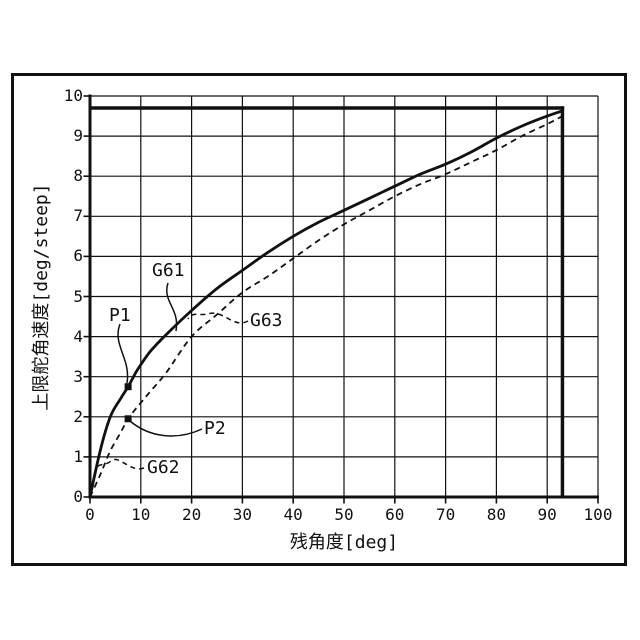 This screenshot has height=640, width=640. Describe the element at coordinates (242, 514) in the screenshot. I see `x-tick-label: 30` at that location.